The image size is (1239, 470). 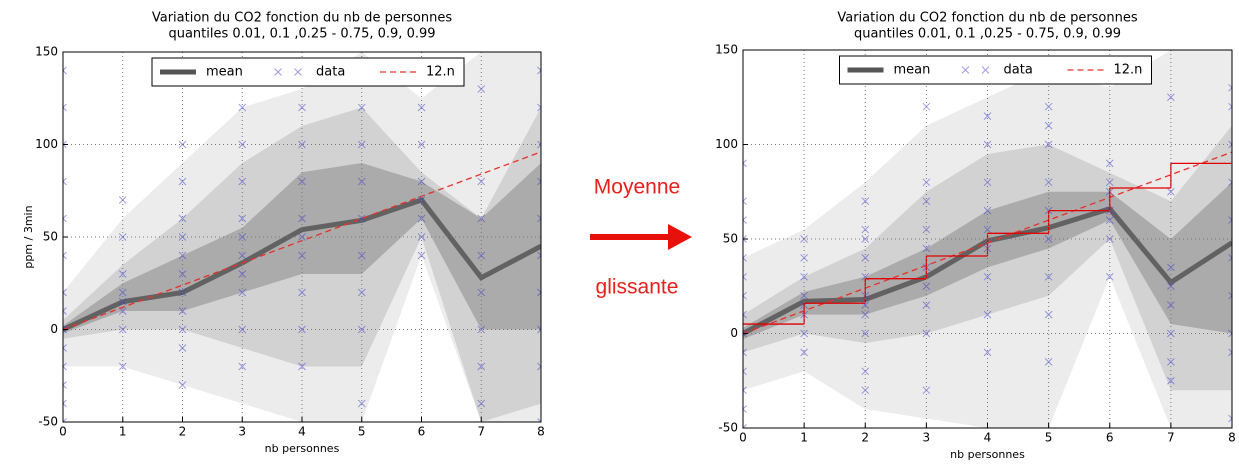 I want to click on x-tick-label: 4, so click(x=302, y=432).